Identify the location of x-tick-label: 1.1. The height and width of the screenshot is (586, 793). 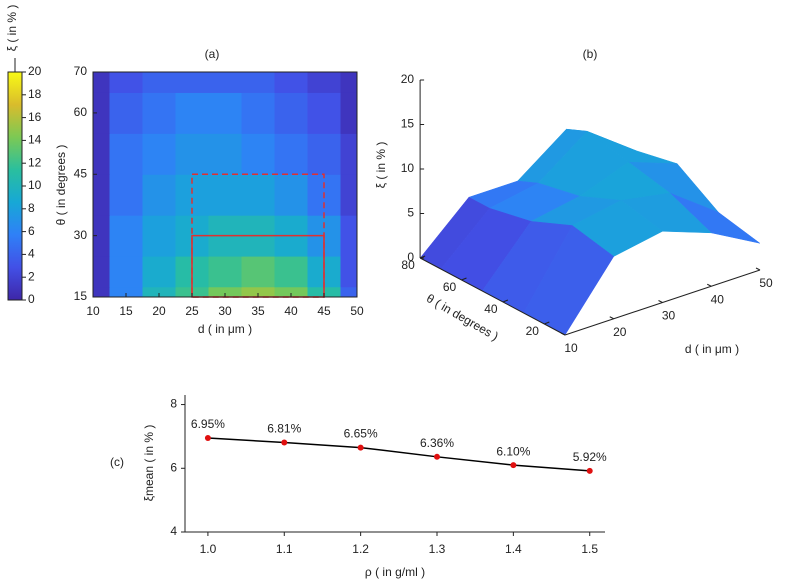
(284, 549).